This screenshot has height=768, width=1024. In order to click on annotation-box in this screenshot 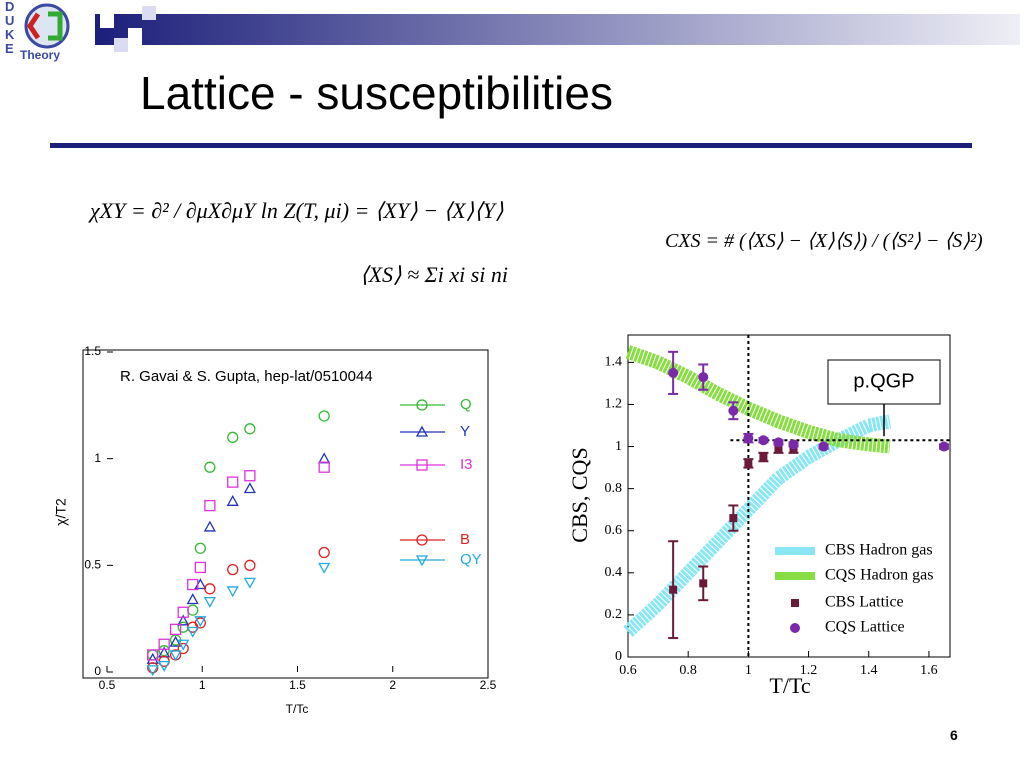, I will do `click(884, 382)`.